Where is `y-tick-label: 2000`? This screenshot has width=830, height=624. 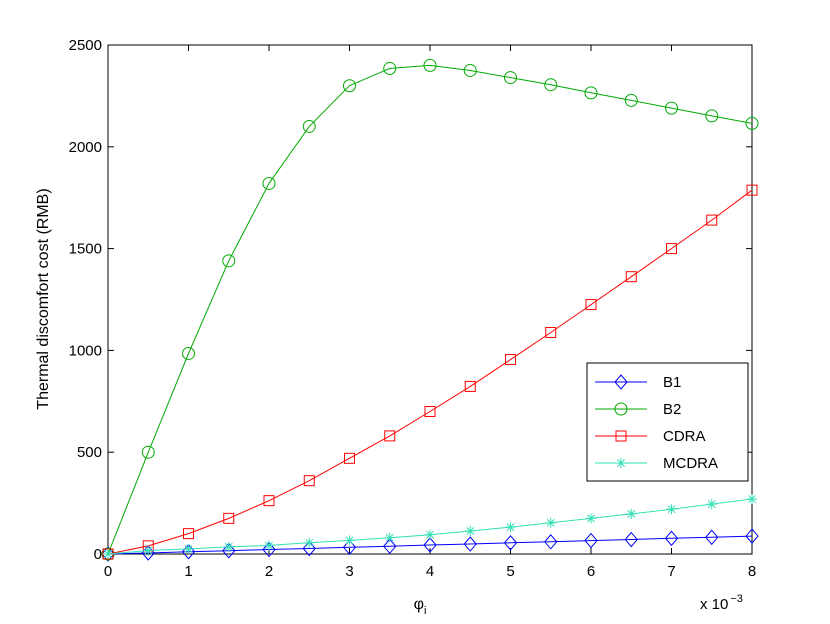 y-tick-label: 2000 is located at coordinates (85, 147).